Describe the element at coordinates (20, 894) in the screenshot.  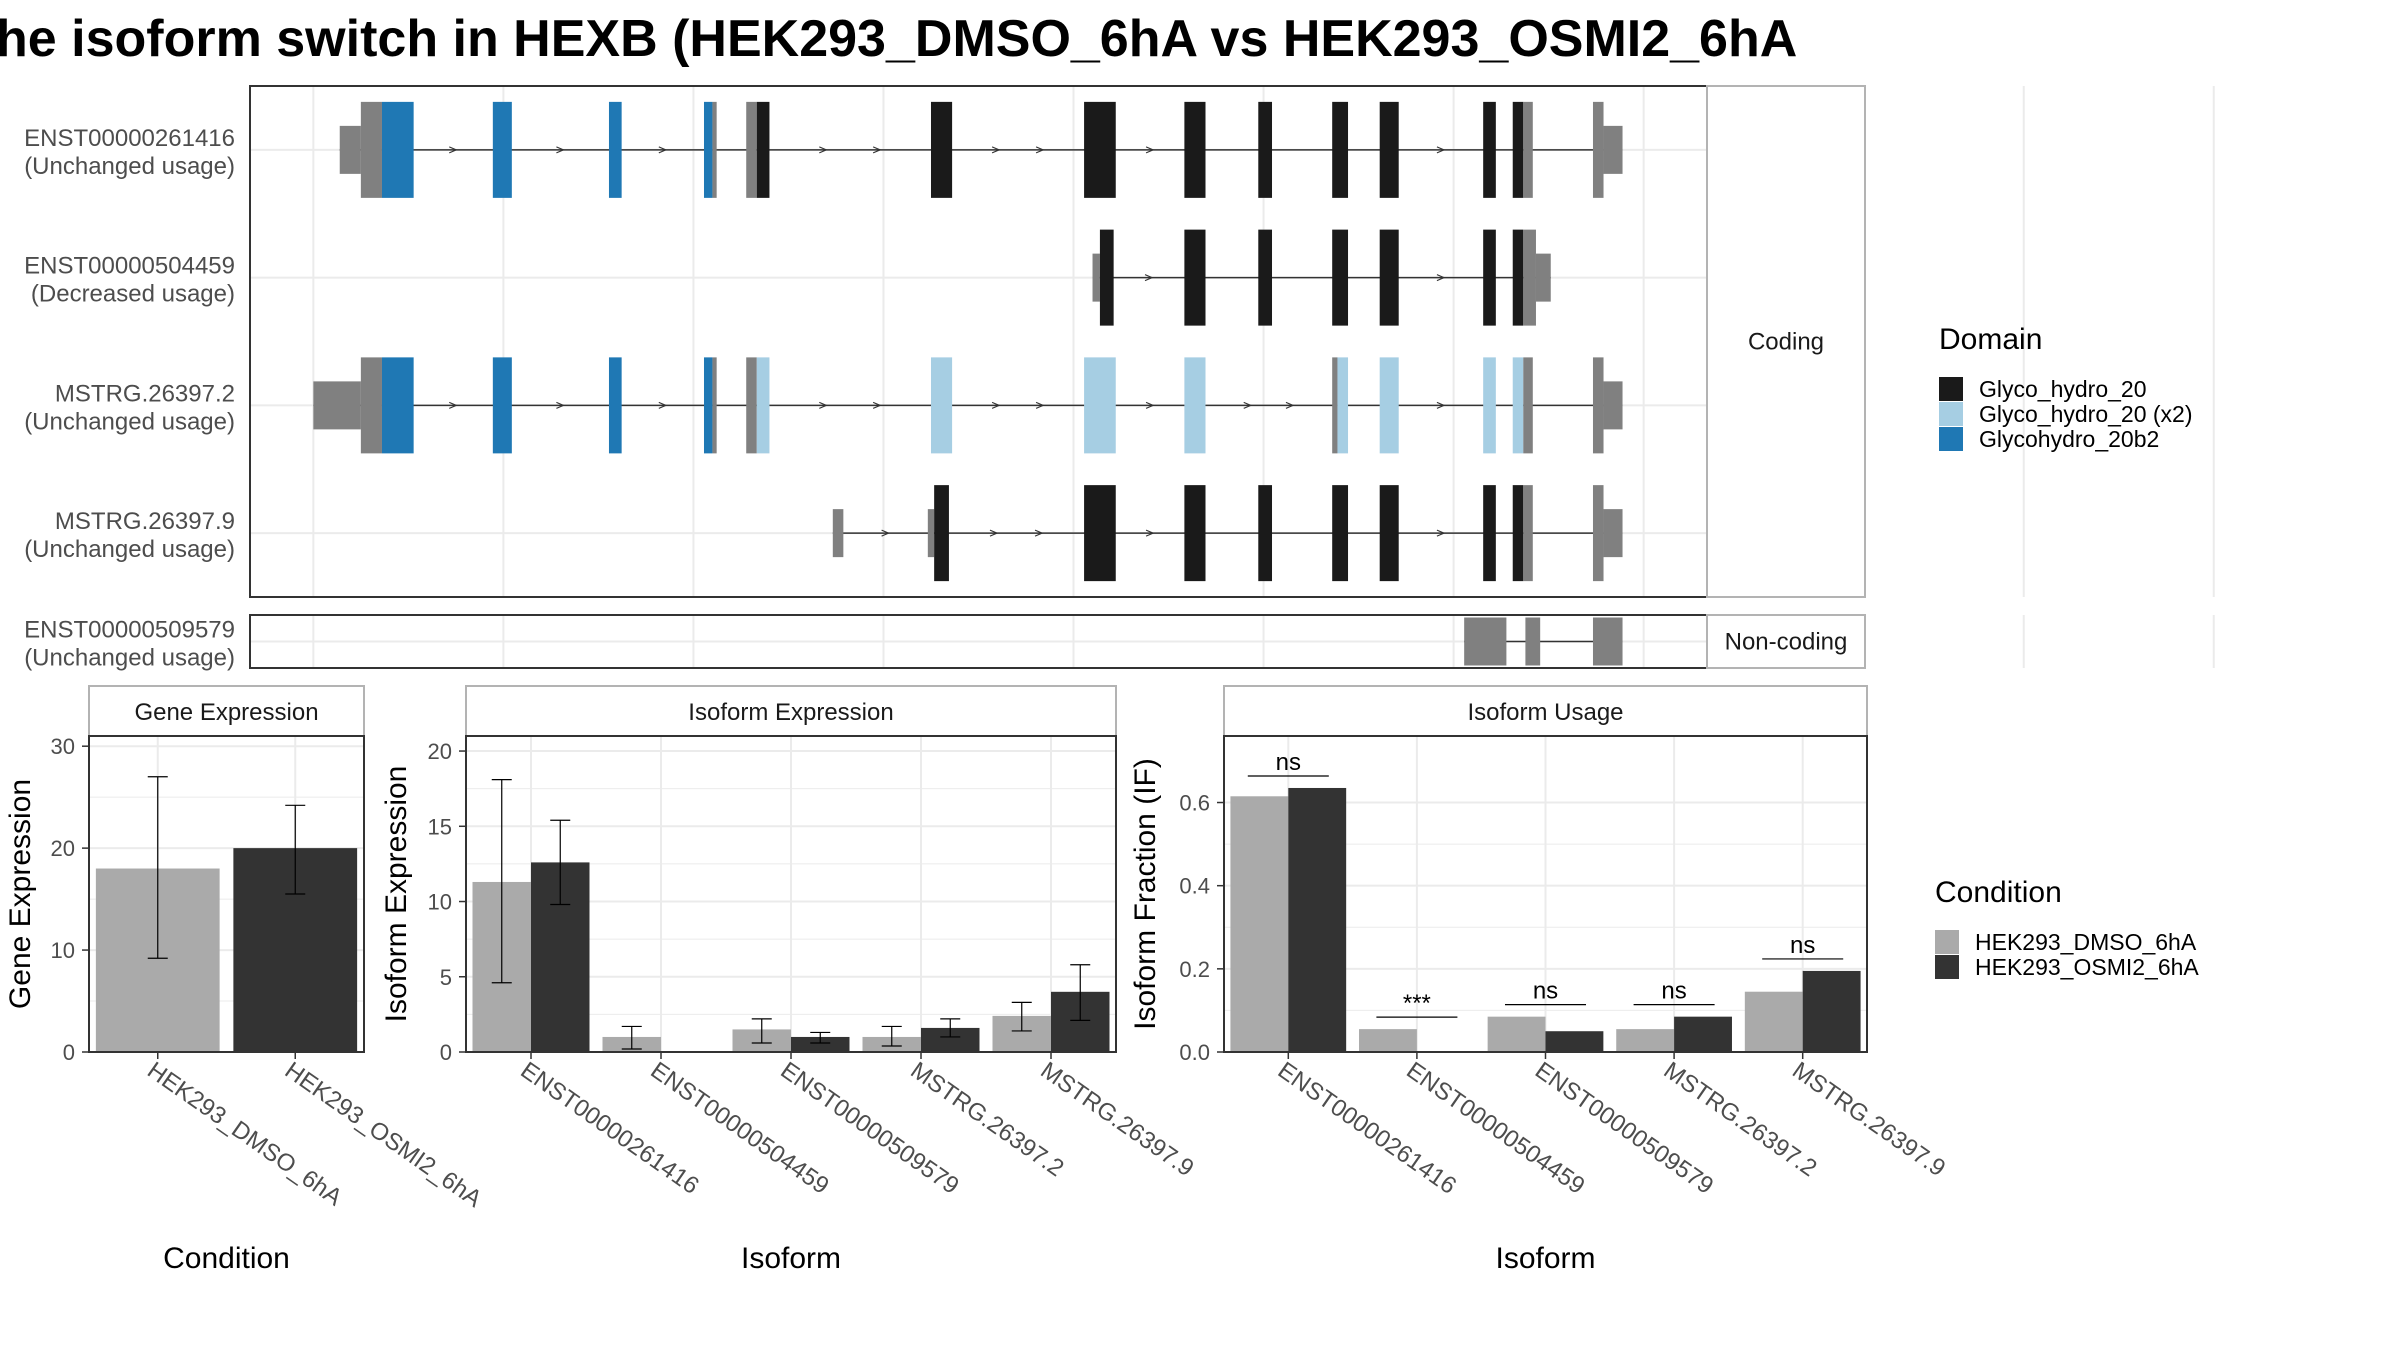
I see `y-axis-title: Gene Expression` at that location.